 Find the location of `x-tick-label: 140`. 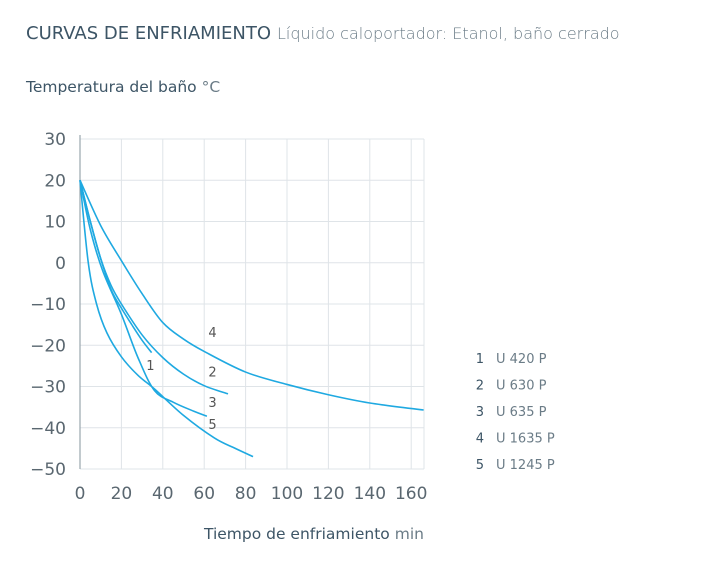

x-tick-label: 140 is located at coordinates (370, 494).